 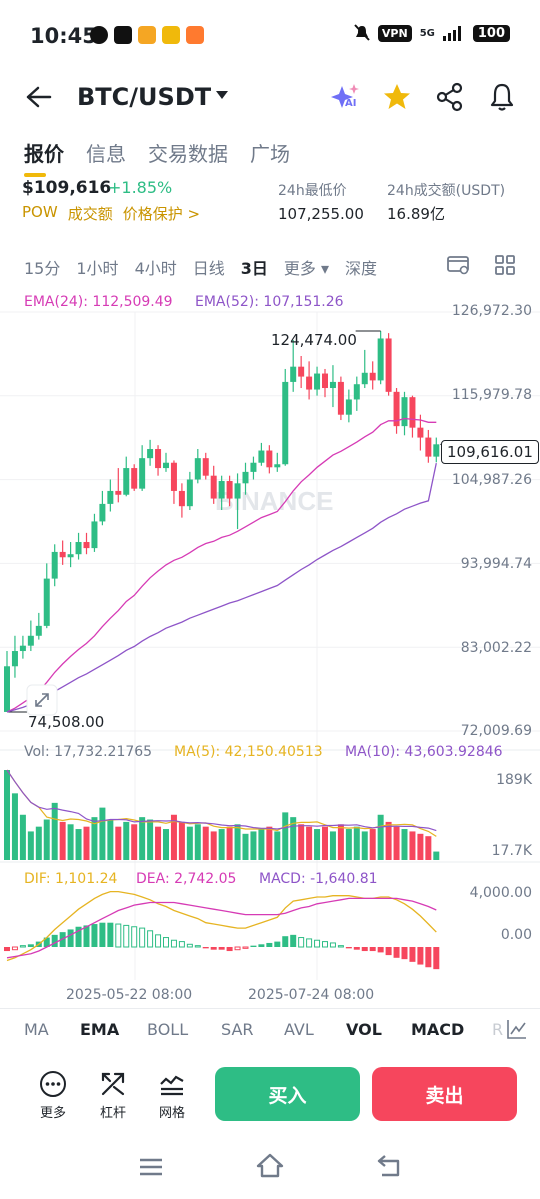 I want to click on ind-avl: AVL, so click(x=299, y=1029).